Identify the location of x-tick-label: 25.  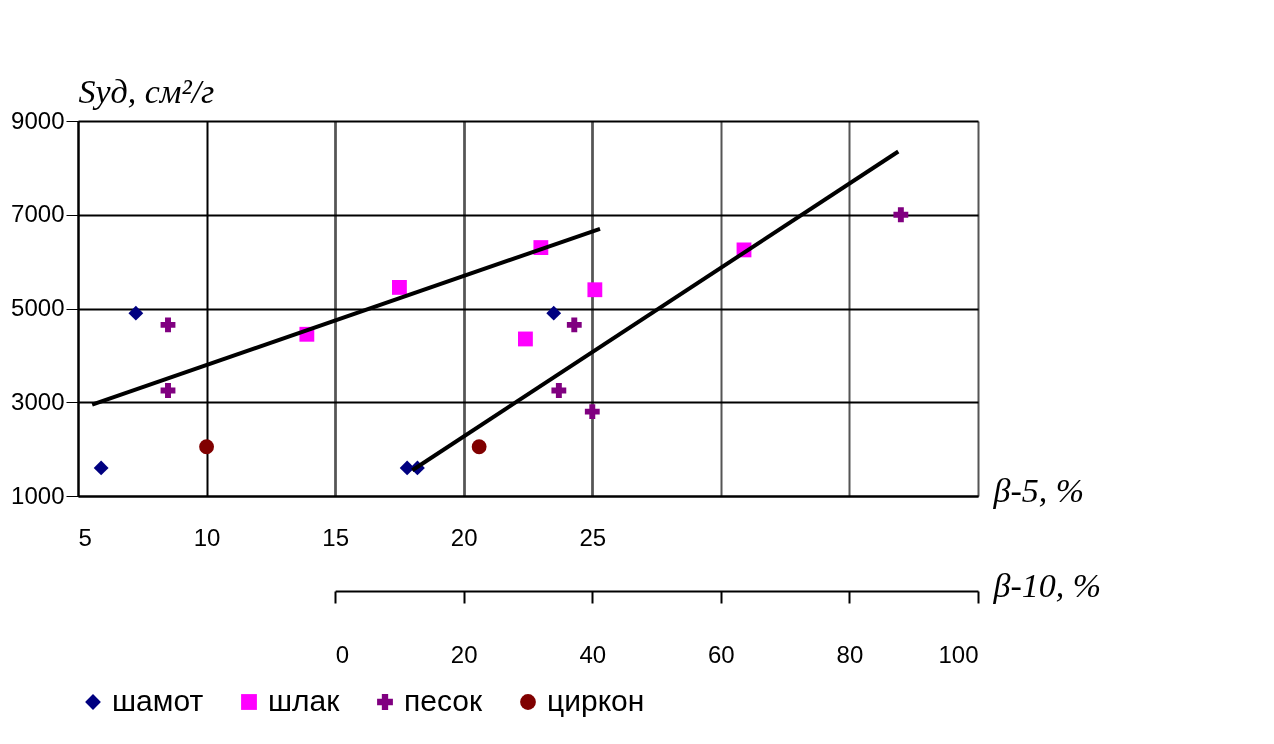
(593, 537).